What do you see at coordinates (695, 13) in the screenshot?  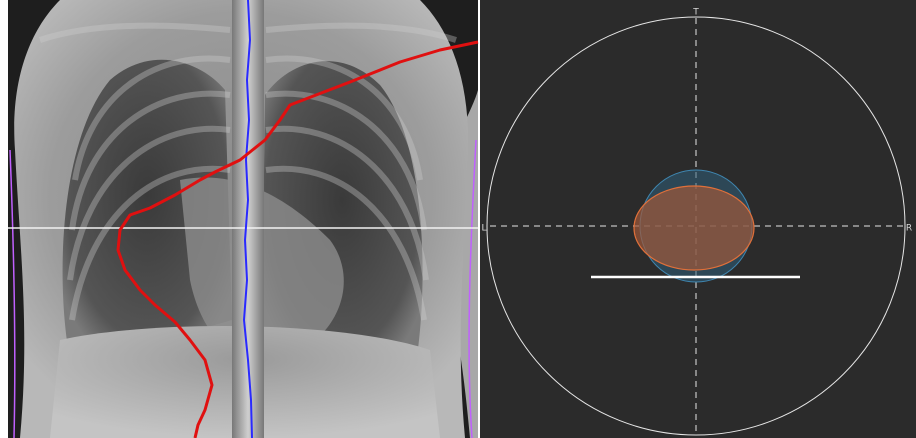 I see `top-label: T` at bounding box center [695, 13].